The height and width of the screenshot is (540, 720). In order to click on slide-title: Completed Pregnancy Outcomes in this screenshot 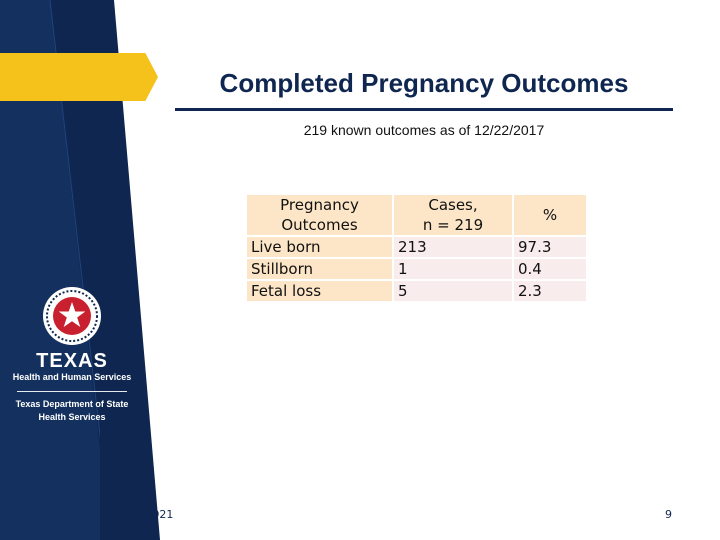, I will do `click(424, 83)`.